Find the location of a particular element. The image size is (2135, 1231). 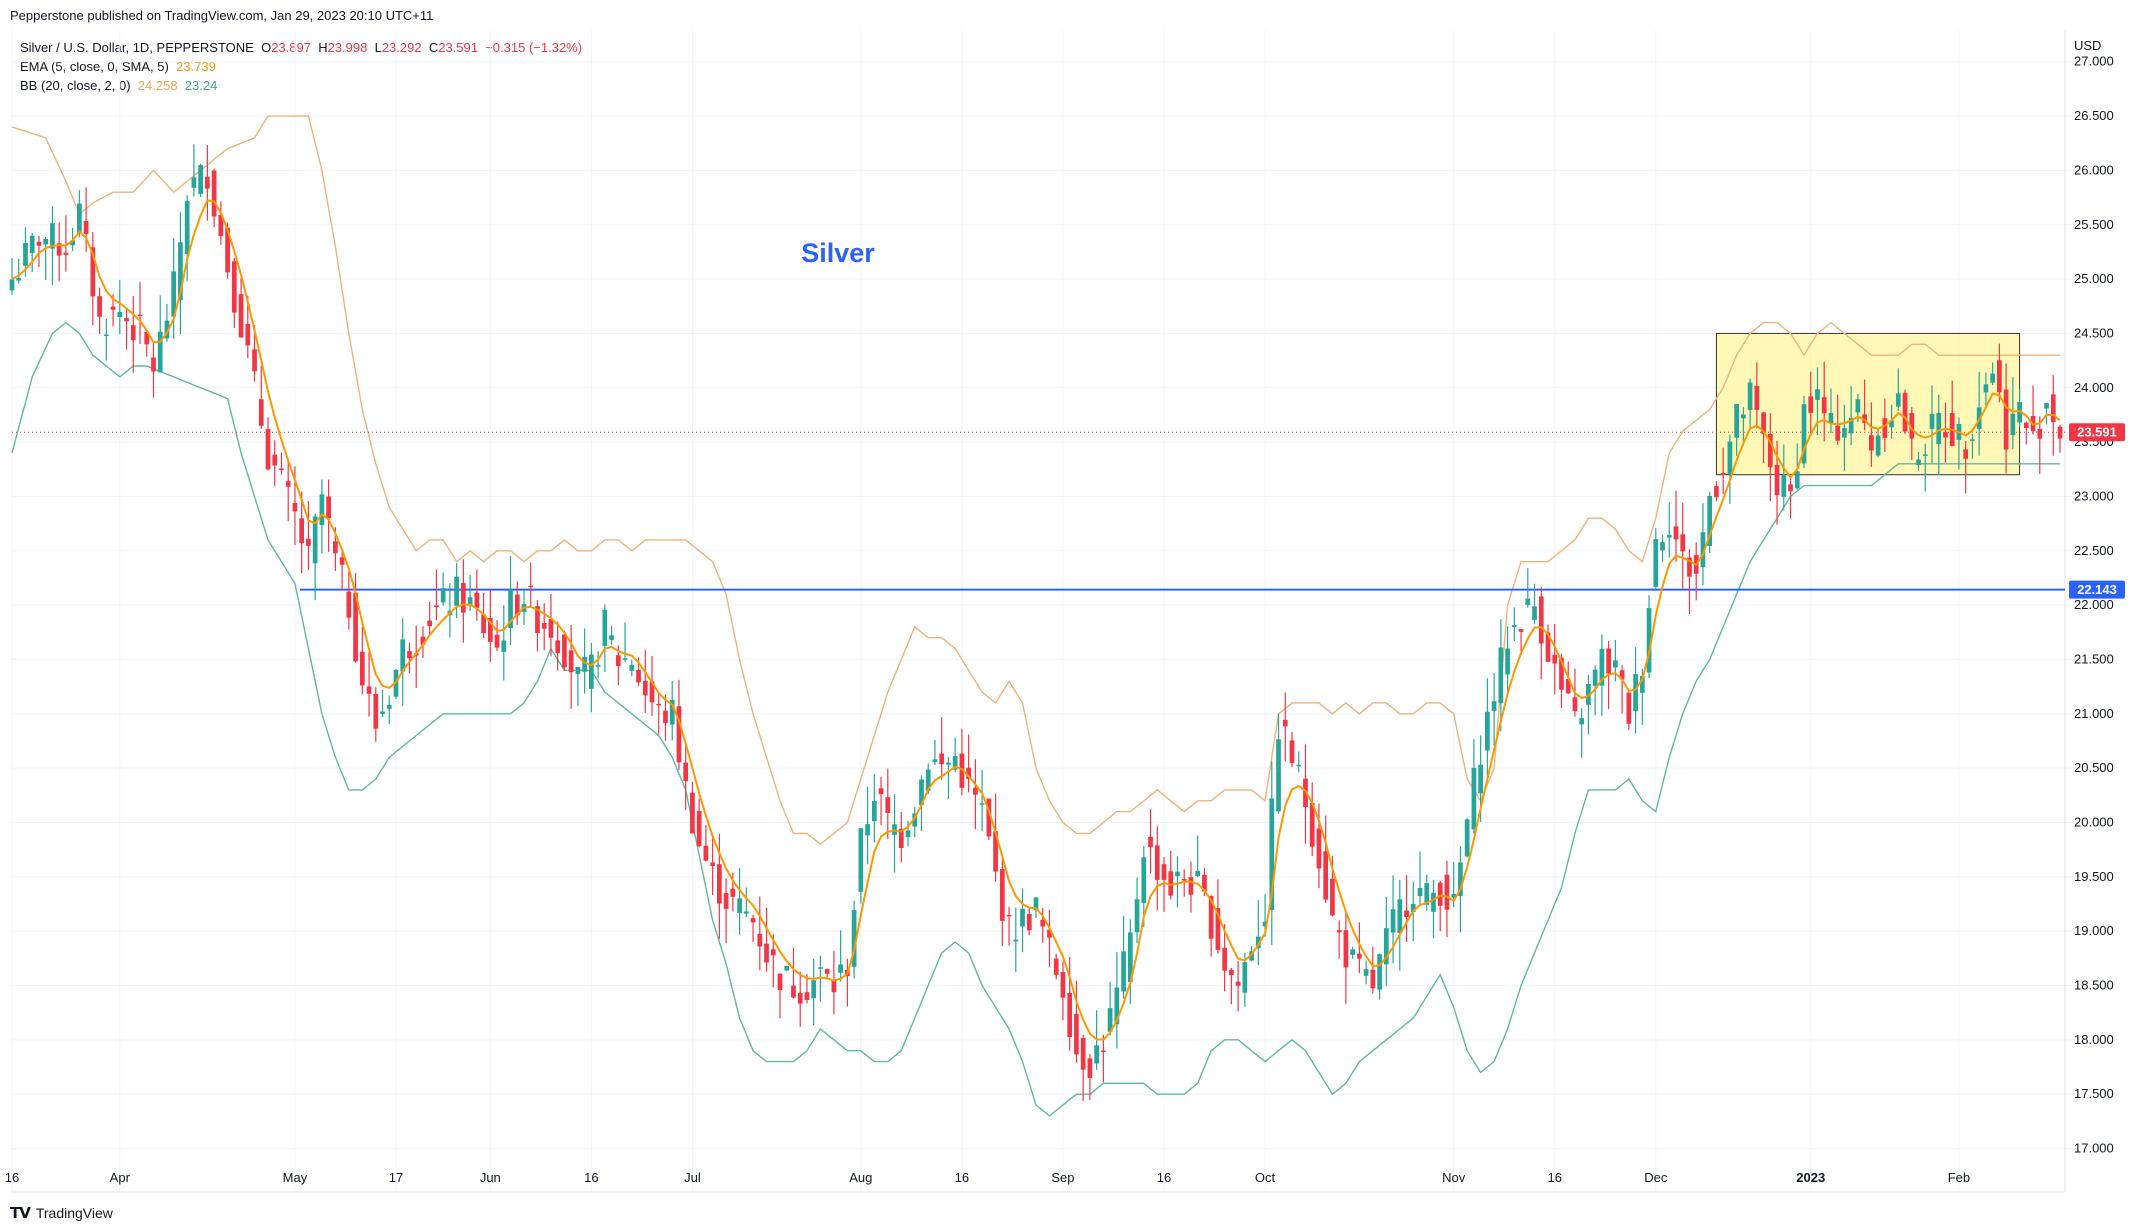

x-tick-label: 2023 is located at coordinates (1810, 1177).